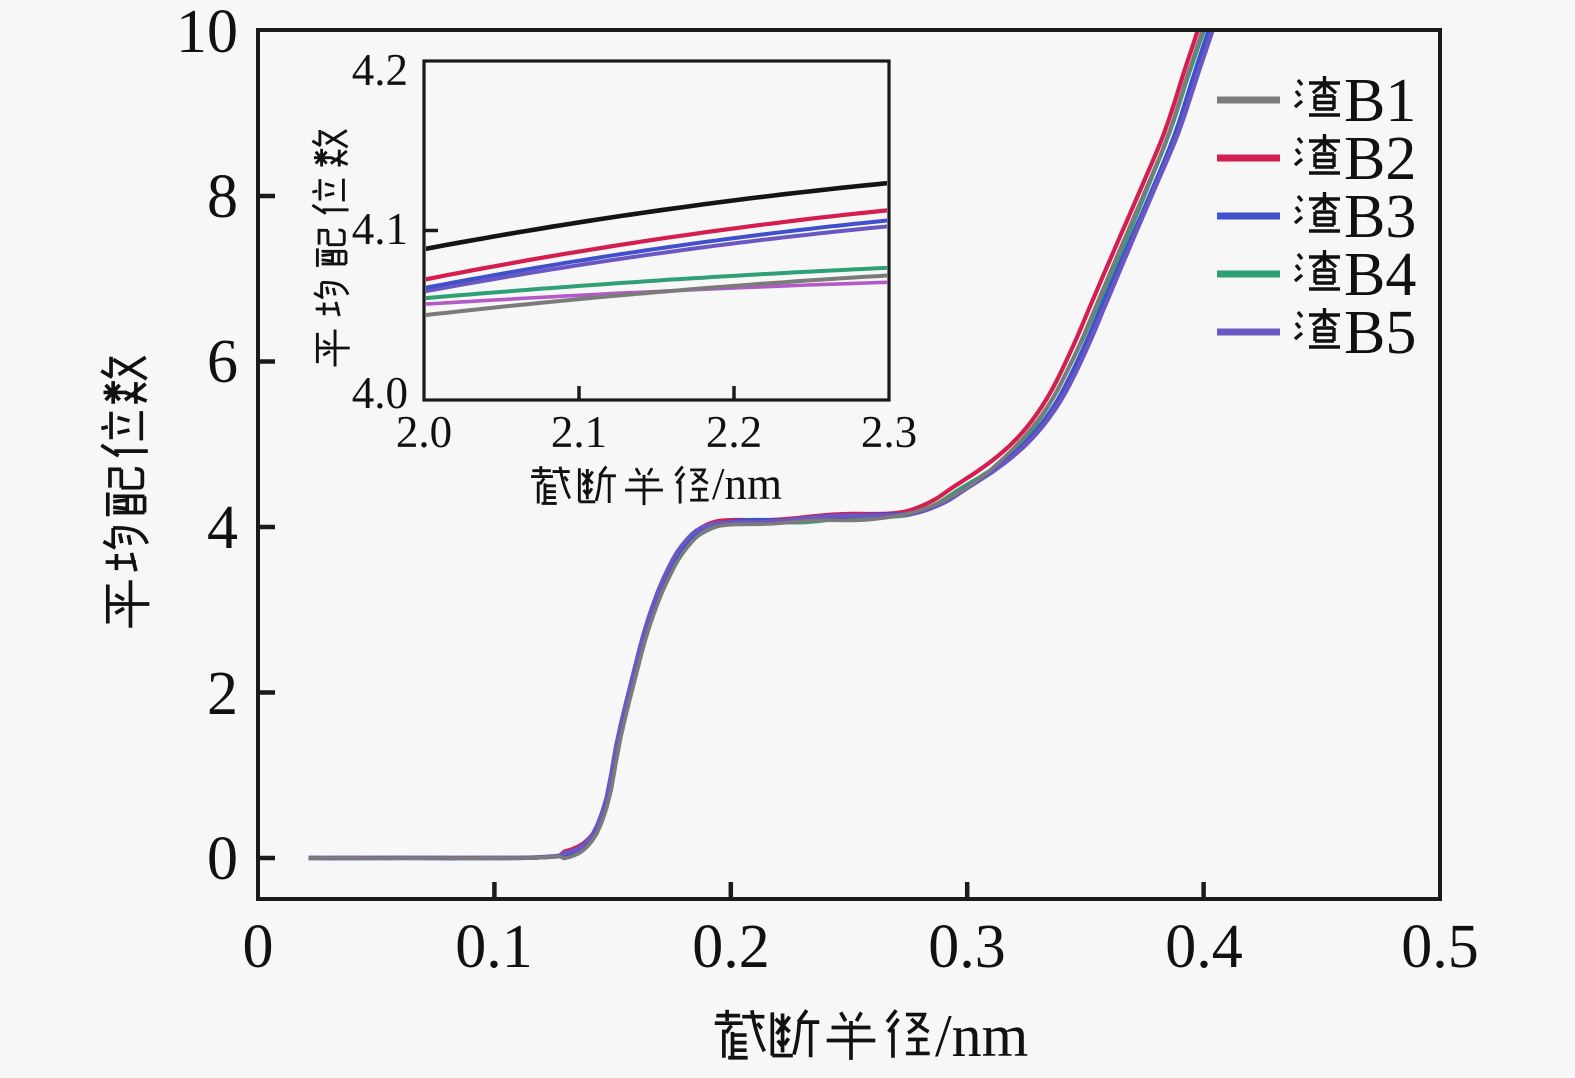 The width and height of the screenshot is (1575, 1078). Describe the element at coordinates (222, 362) in the screenshot. I see `svg-text: 6` at that location.